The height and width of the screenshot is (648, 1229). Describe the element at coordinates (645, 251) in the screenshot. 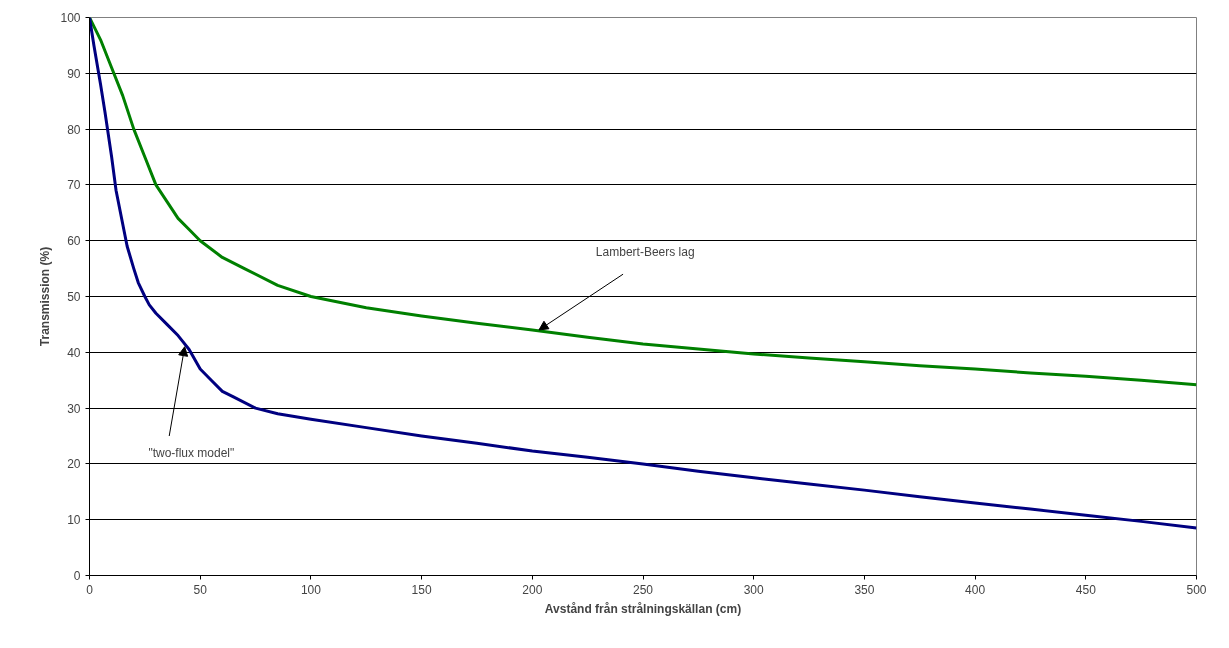

I see `annotation: Lambert-Beers lag` at that location.